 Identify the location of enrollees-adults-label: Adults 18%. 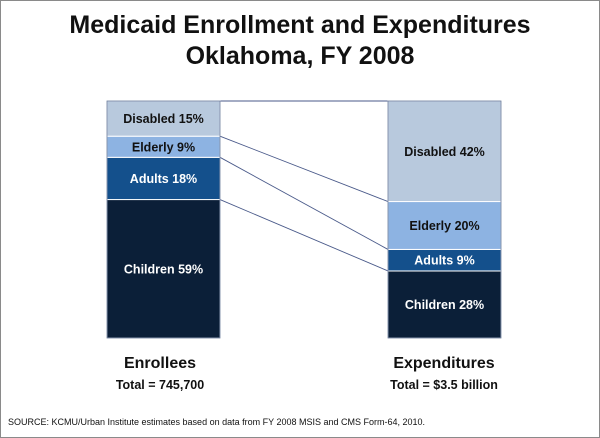
(163, 179).